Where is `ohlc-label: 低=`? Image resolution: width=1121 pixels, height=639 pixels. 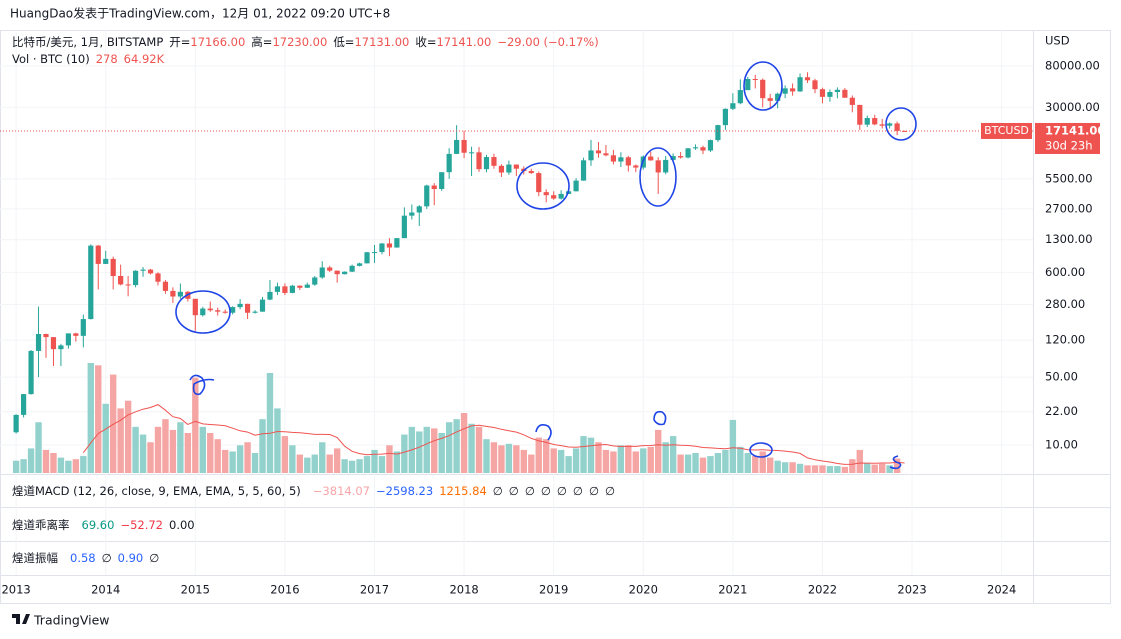 ohlc-label: 低= is located at coordinates (344, 42).